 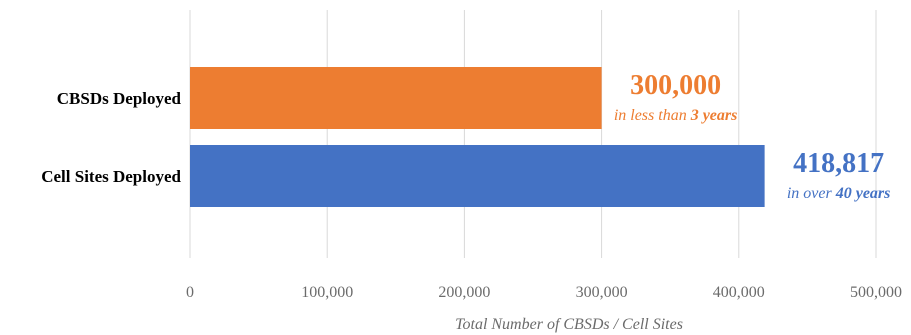 What do you see at coordinates (190, 292) in the screenshot?
I see `x-tick-label: 0` at bounding box center [190, 292].